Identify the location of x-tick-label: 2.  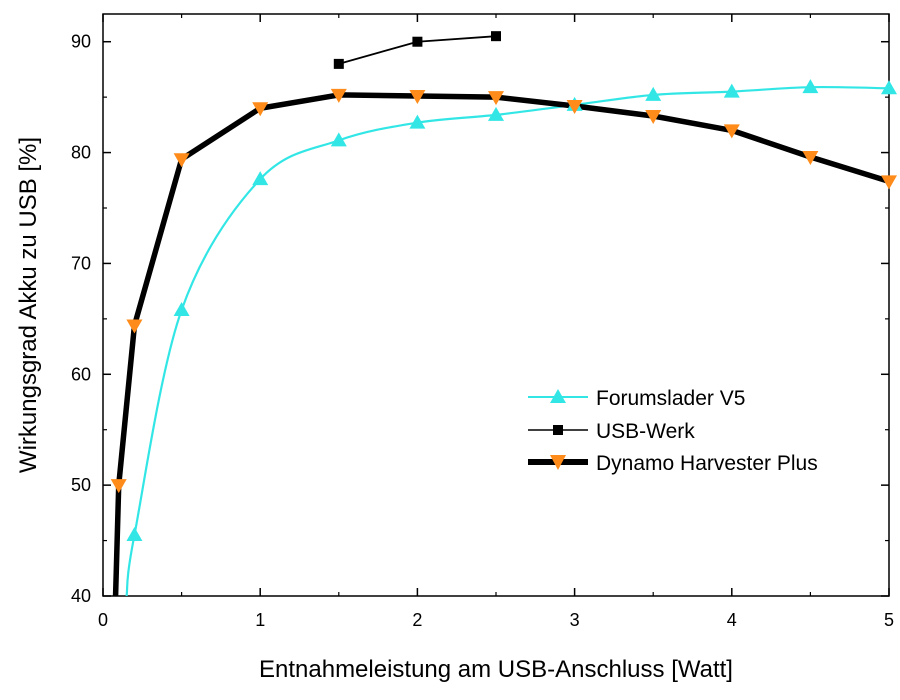
(417, 620).